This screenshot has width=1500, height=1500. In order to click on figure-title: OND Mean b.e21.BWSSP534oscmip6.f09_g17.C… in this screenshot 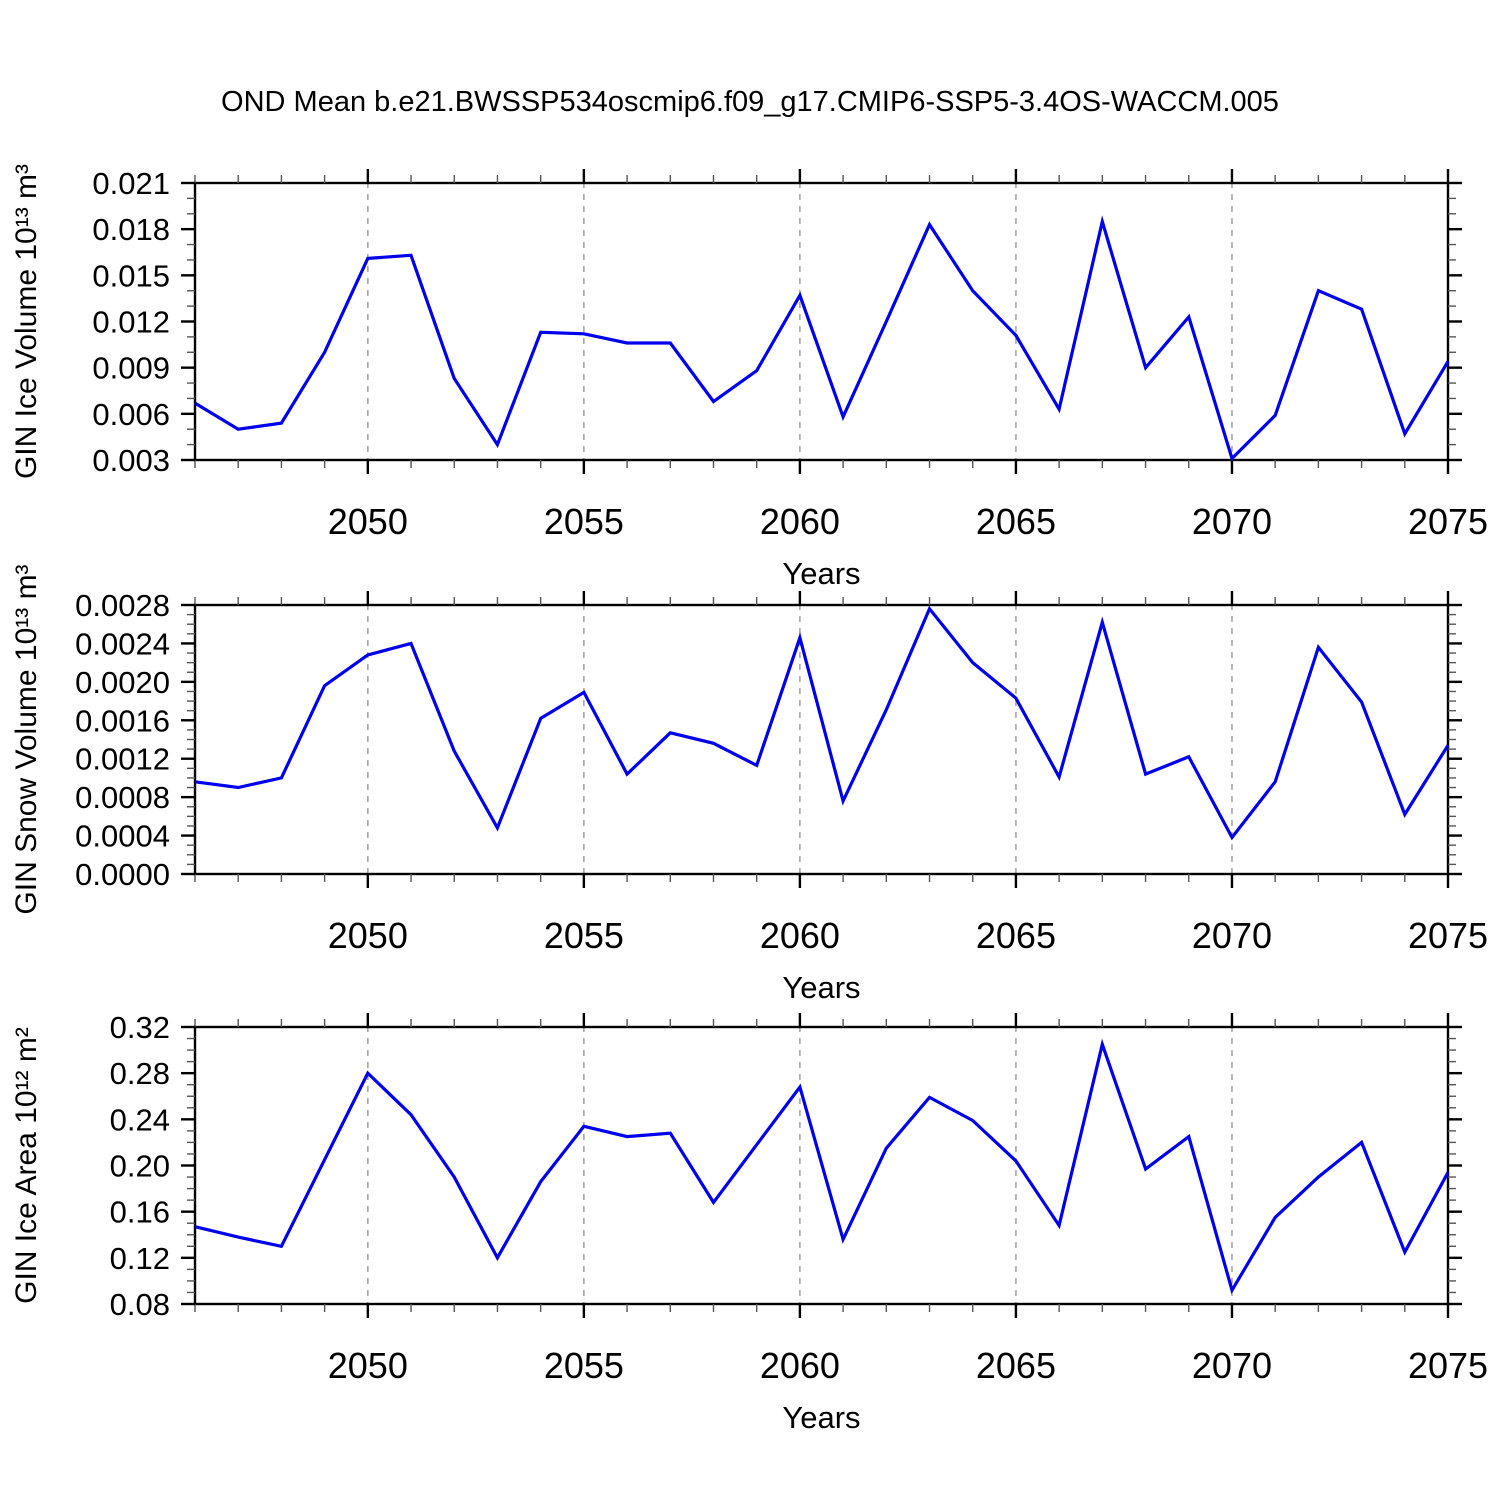, I will do `click(750, 102)`.